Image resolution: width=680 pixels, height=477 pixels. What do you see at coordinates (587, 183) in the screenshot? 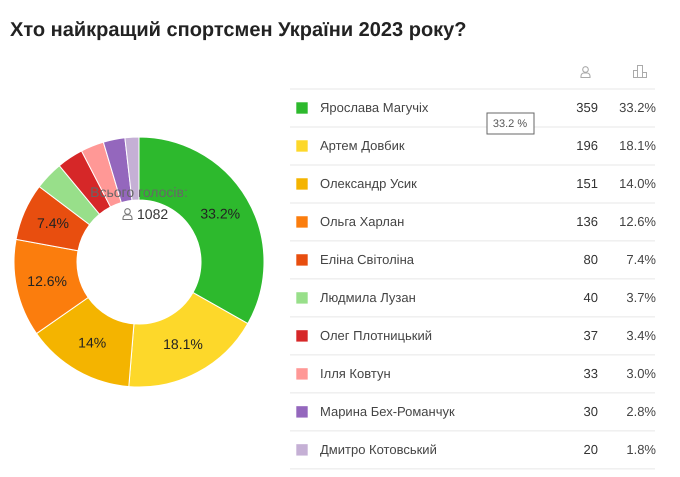
I see `text: 151` at bounding box center [587, 183].